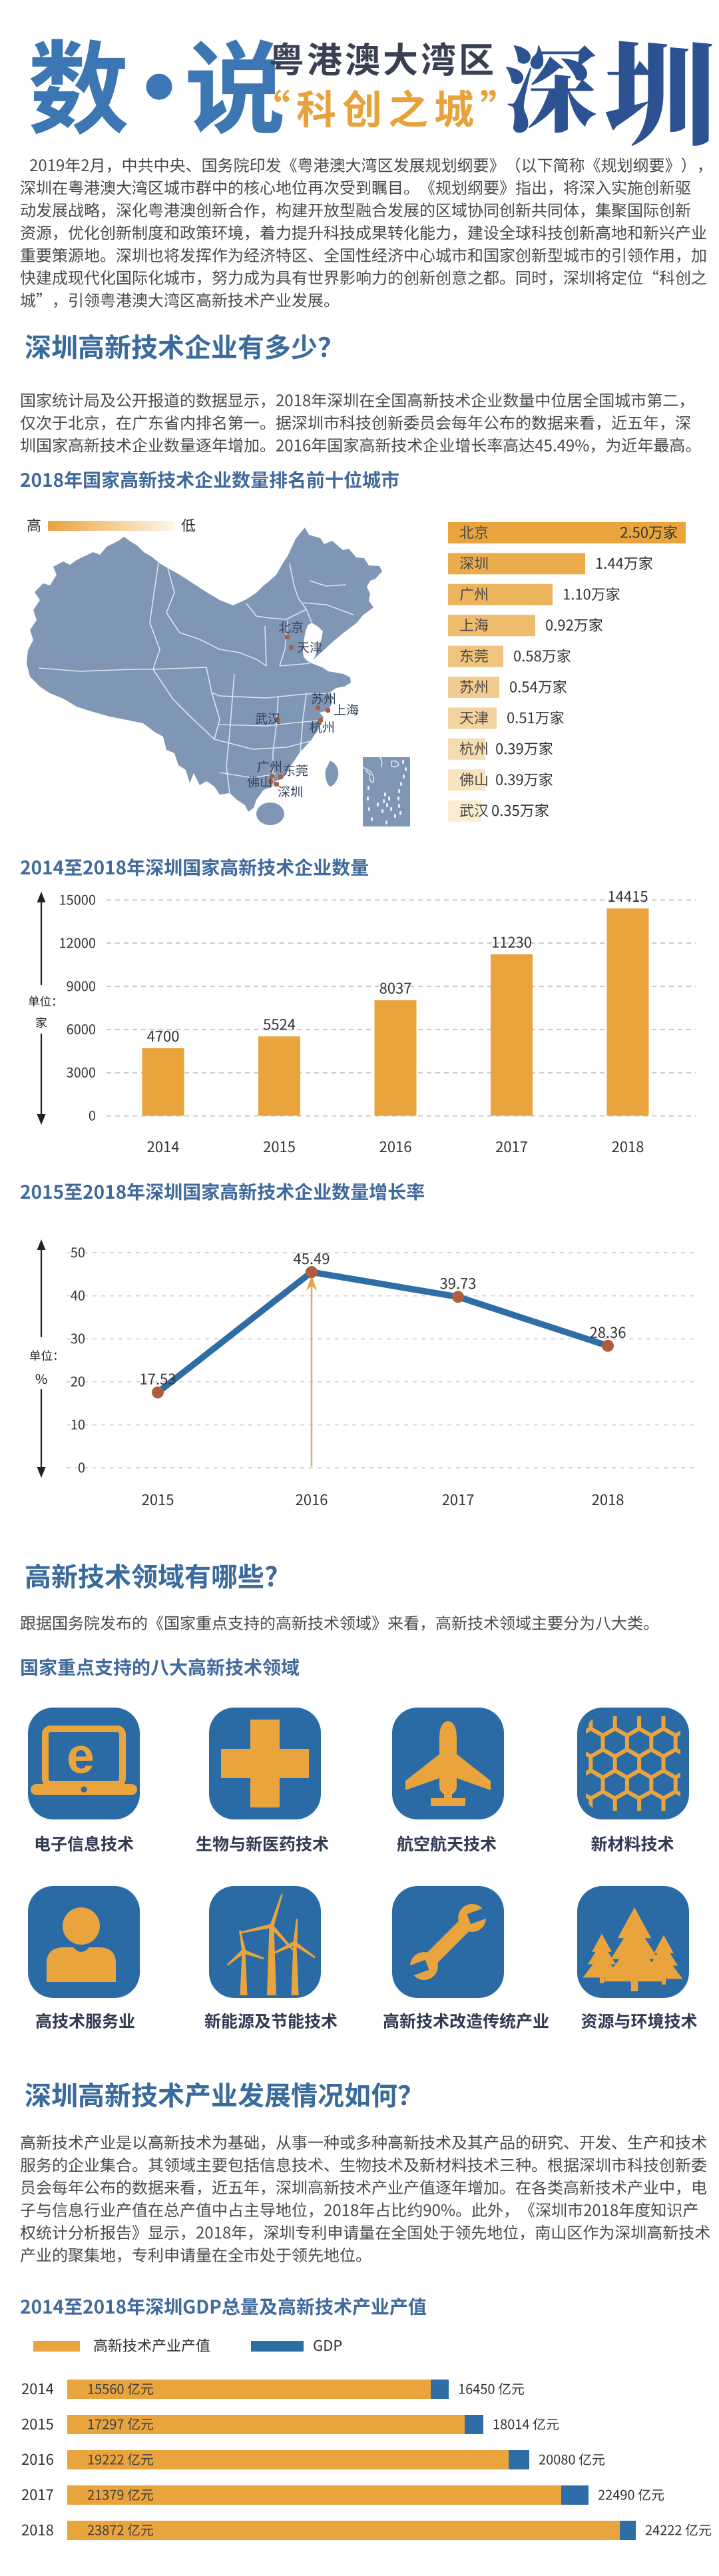 Image resolution: width=719 pixels, height=2576 pixels. What do you see at coordinates (81, 1755) in the screenshot?
I see `svg-text: e` at bounding box center [81, 1755].